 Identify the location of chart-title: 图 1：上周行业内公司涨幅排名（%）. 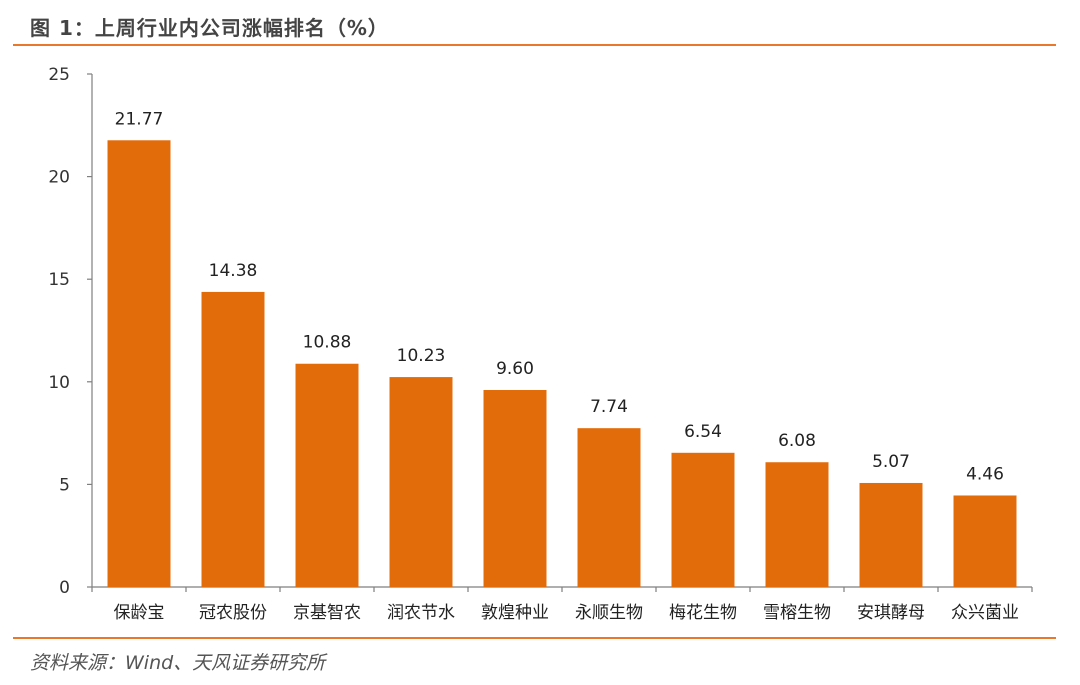
(209, 28).